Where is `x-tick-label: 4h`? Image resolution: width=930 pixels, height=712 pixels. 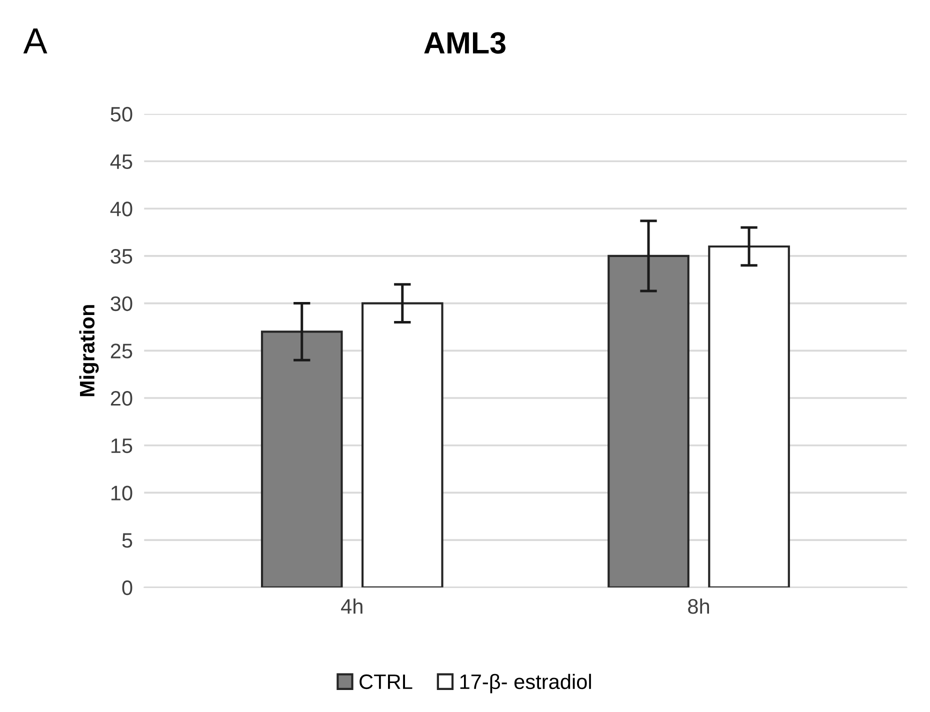 x-tick-label: 4h is located at coordinates (351, 606).